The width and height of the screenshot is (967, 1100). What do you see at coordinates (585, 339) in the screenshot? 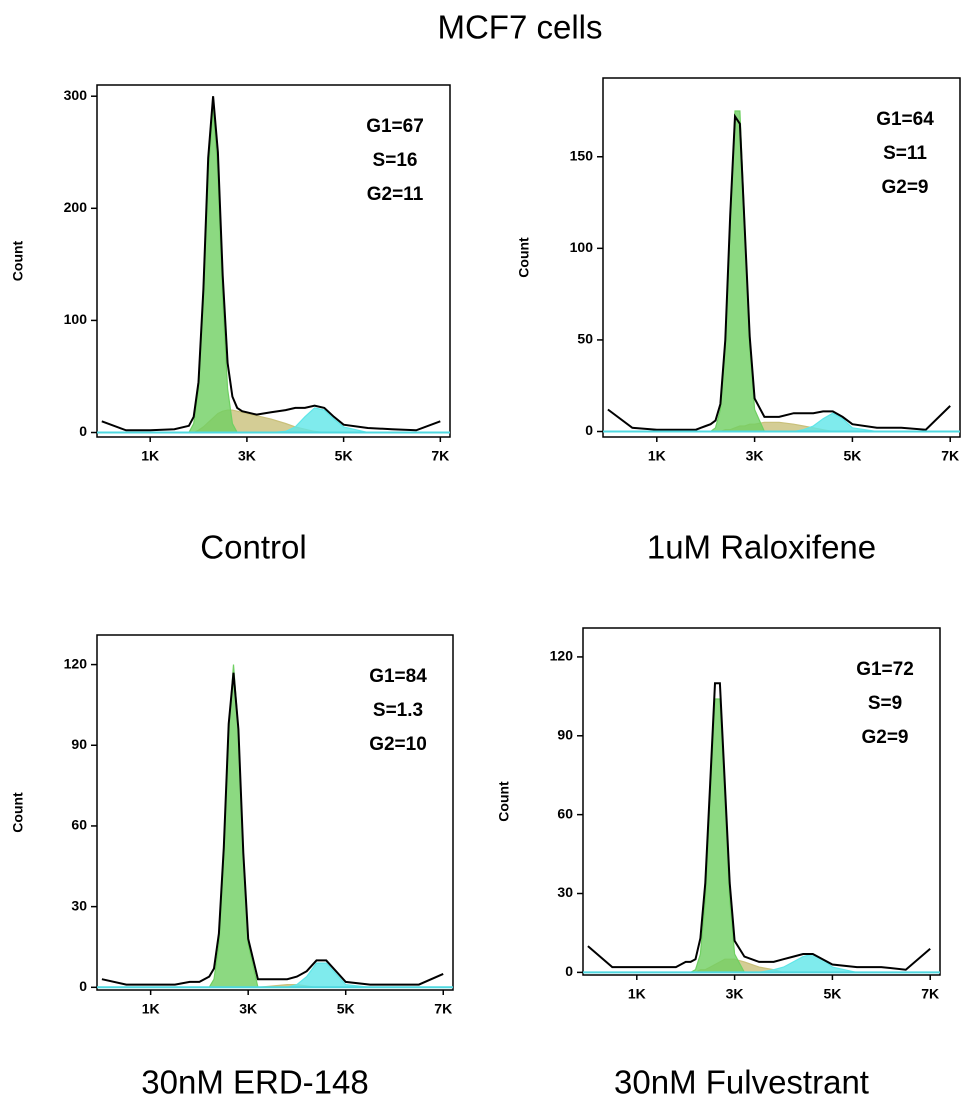
I see `y-tick-label: 50` at bounding box center [585, 339].